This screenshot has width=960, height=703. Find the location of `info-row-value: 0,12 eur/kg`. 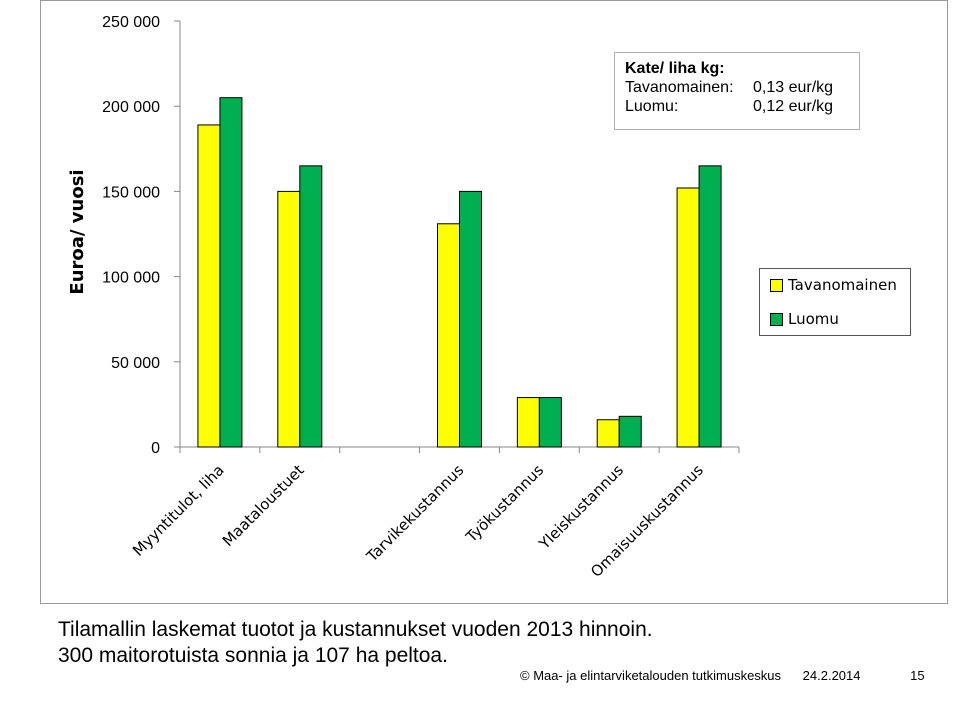

info-row-value: 0,12 eur/kg is located at coordinates (793, 106).